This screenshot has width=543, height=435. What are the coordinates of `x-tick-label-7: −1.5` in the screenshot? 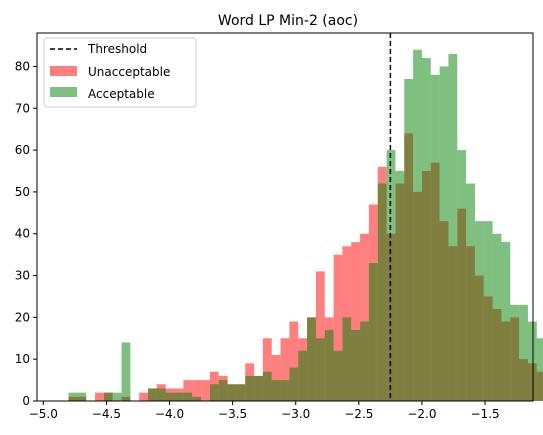 It's located at (484, 414).